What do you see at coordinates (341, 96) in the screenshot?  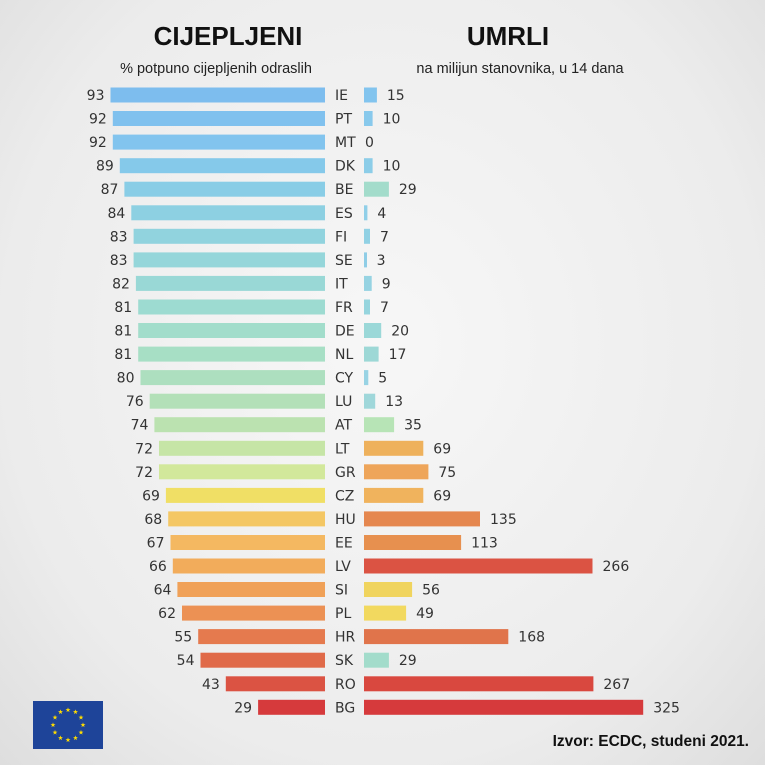 I see `country-code-ie: IE` at bounding box center [341, 96].